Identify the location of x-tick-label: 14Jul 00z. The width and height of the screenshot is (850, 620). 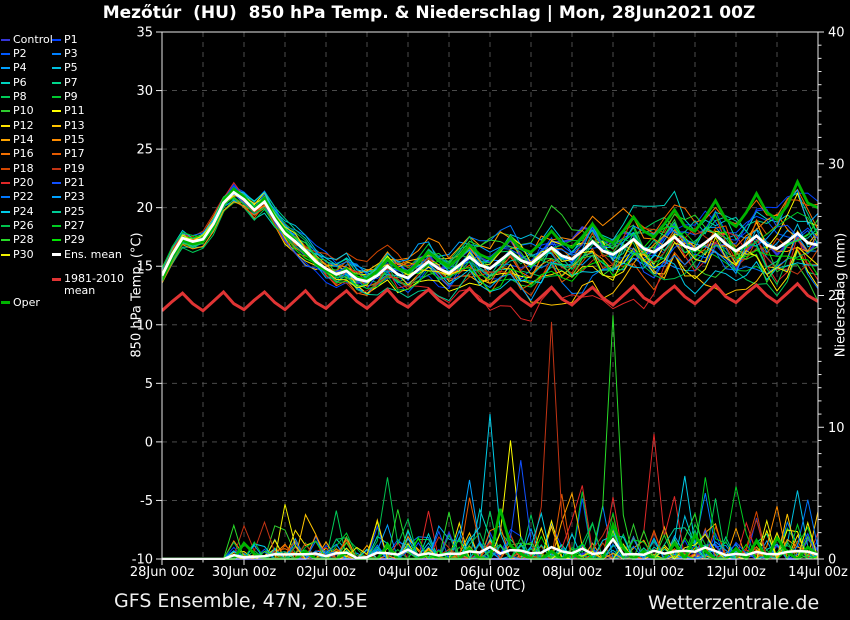
(818, 572).